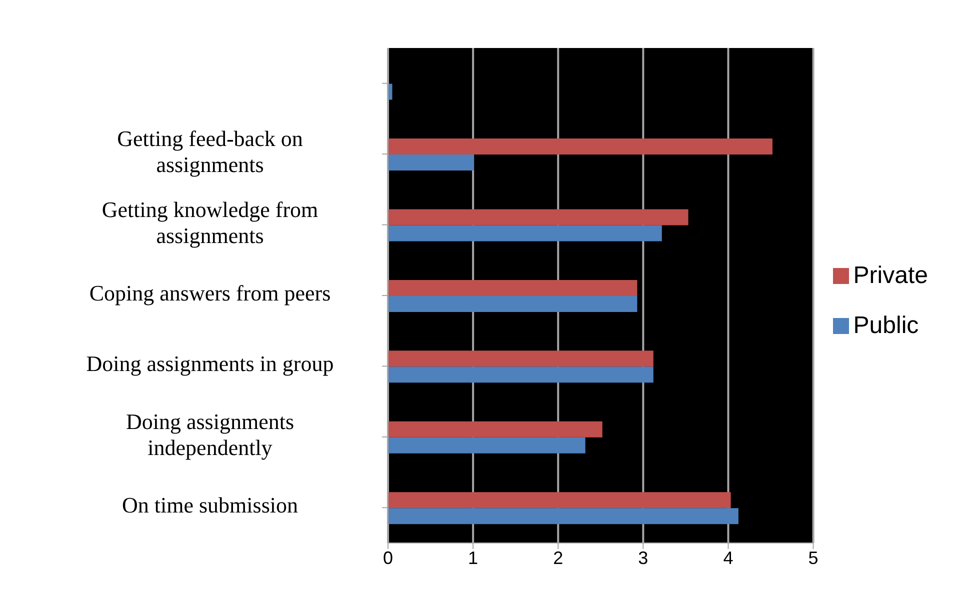  What do you see at coordinates (210, 152) in the screenshot?
I see `y-tick-label: Getting feed-back on assignments` at bounding box center [210, 152].